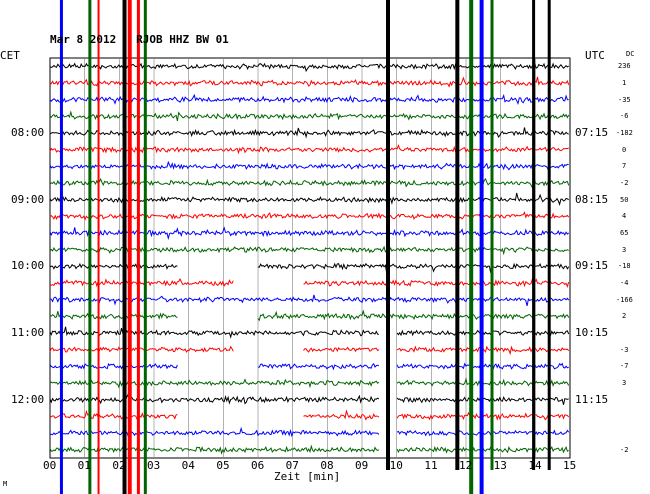 This screenshot has width=650, height=494. I want to click on left-timezone-label: CET, so click(10, 55).